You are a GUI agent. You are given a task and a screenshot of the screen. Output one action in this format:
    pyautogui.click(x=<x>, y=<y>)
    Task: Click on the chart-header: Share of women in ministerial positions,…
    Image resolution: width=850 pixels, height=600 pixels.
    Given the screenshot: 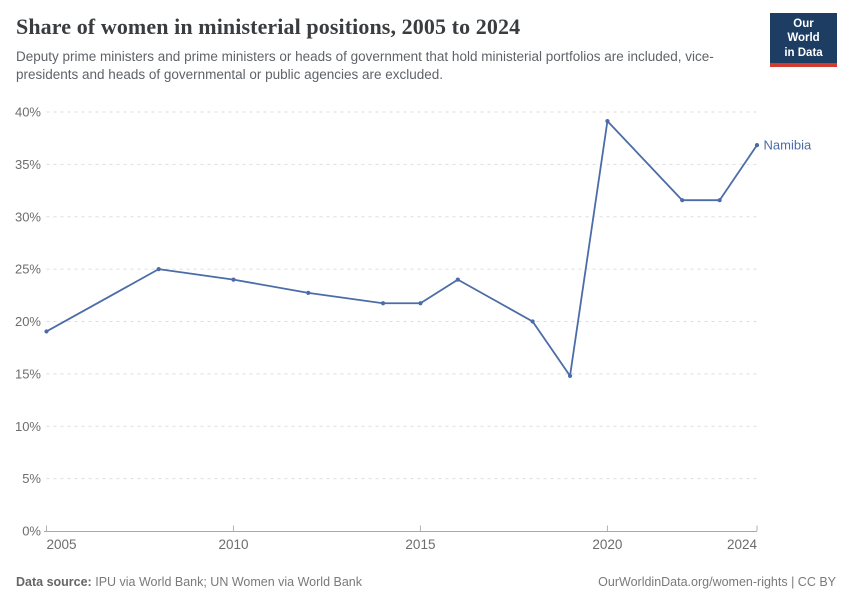 What is the action you would take?
    pyautogui.click(x=386, y=49)
    